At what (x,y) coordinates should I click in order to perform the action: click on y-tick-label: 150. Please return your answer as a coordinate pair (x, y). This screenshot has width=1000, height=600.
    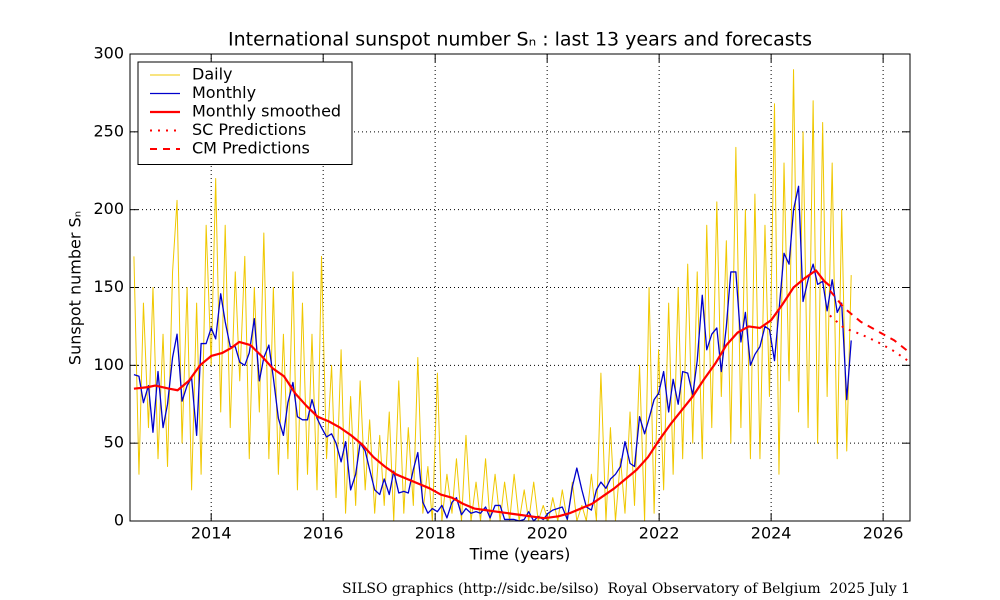
    Looking at the image, I should click on (108, 286).